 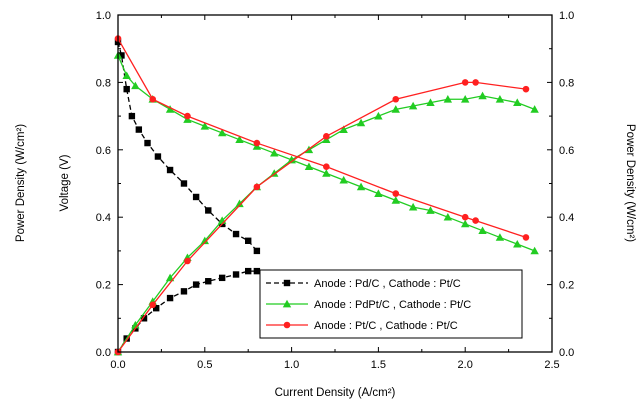 What do you see at coordinates (566, 286) in the screenshot?
I see `y-tick-label-right: 0.2` at bounding box center [566, 286].